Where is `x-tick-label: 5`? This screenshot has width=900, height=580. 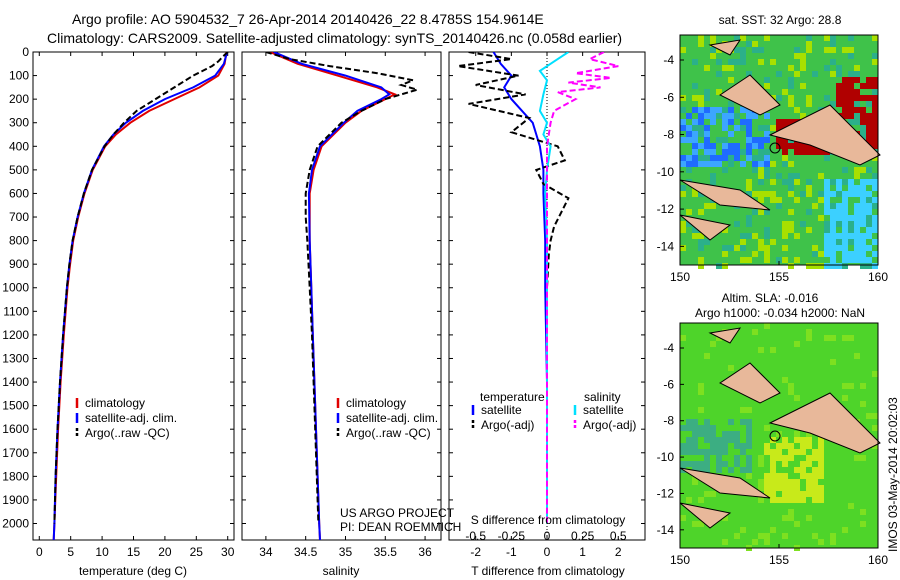 x-tick-label: 5 is located at coordinates (70, 552).